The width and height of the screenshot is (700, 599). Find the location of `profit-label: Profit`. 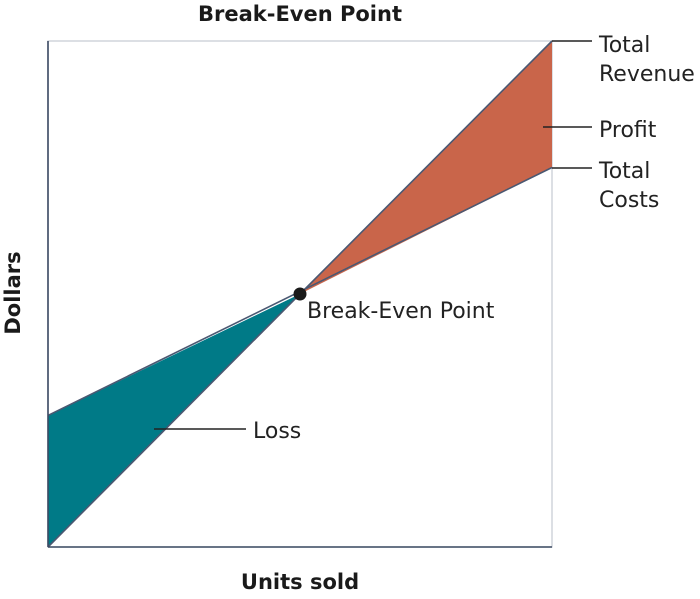

profit-label: Profit is located at coordinates (628, 130).